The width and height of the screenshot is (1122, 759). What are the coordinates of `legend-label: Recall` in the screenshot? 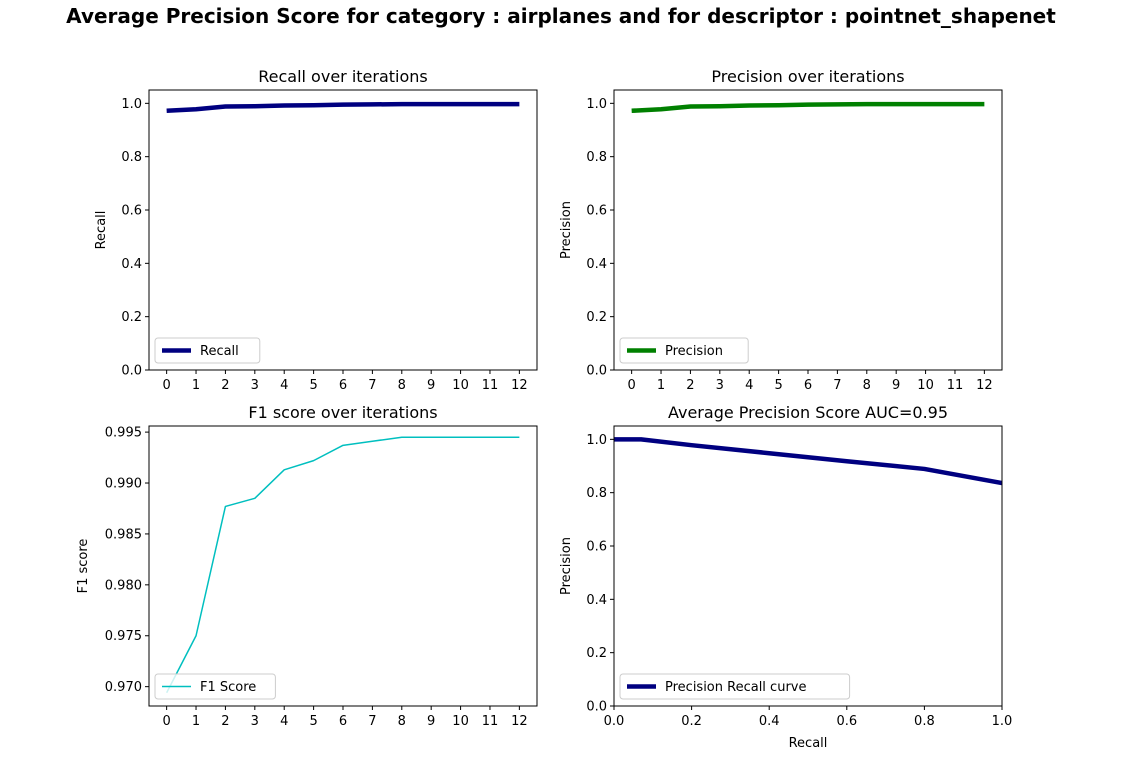 It's located at (219, 351).